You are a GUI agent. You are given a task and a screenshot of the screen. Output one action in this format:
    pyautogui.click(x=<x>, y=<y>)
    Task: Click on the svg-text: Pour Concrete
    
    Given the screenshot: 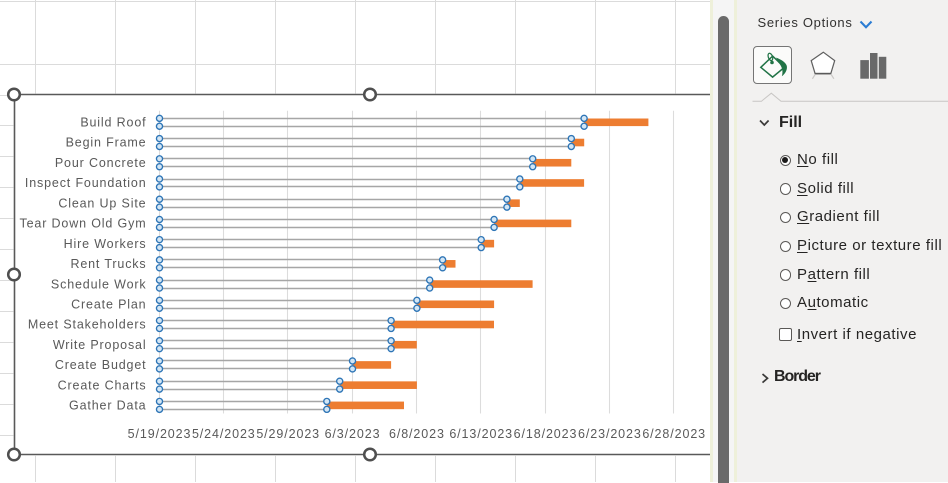 What is the action you would take?
    pyautogui.click(x=101, y=163)
    